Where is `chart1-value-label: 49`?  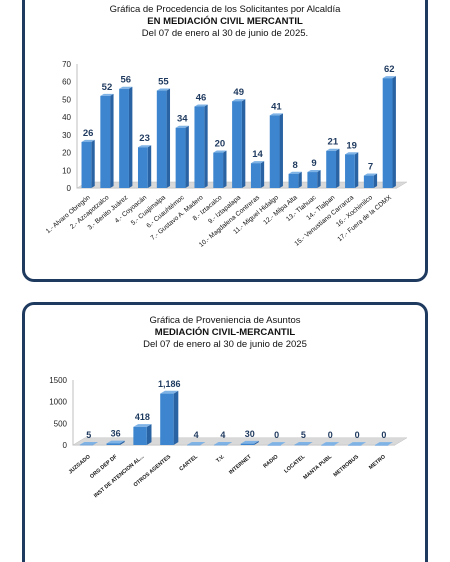 chart1-value-label: 49 is located at coordinates (238, 92).